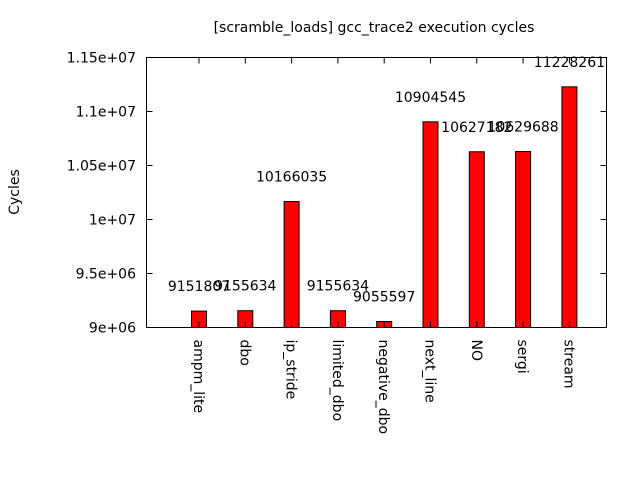 Image resolution: width=640 pixels, height=480 pixels. I want to click on bar-sergi, so click(523, 239).